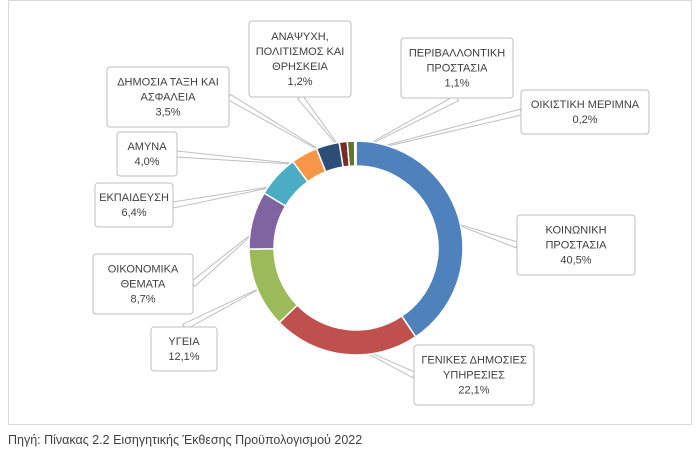  I want to click on callout-1: ΓΕΝΙΚΕΣ ΔΗΜΟΣΙΕΣ ΥΠΗΡΕΣΙΕΣ 22,1%, so click(474, 375).